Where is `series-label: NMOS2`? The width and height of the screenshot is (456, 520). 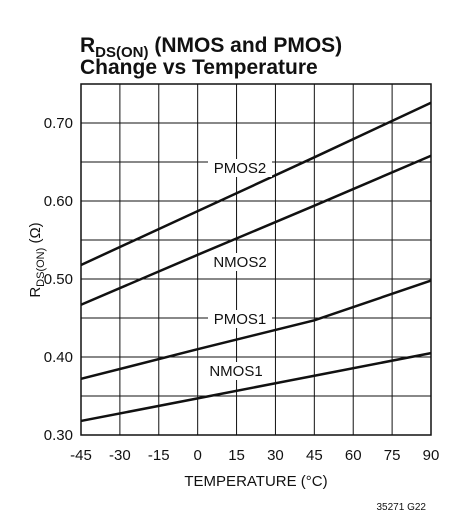
series-label: NMOS2 is located at coordinates (239, 262).